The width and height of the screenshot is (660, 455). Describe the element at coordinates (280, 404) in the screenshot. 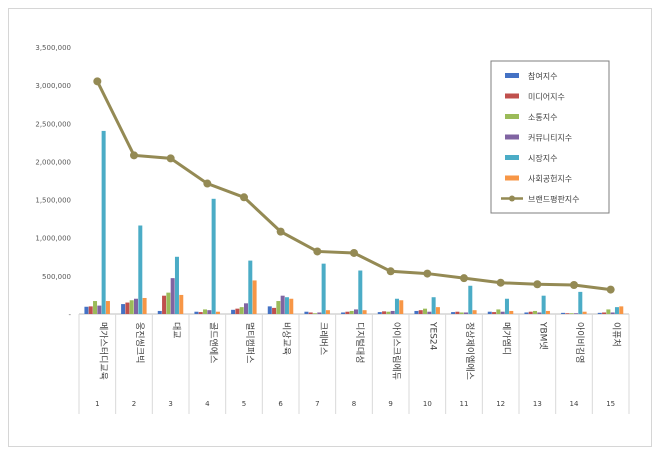

I see `category-number: 6` at that location.